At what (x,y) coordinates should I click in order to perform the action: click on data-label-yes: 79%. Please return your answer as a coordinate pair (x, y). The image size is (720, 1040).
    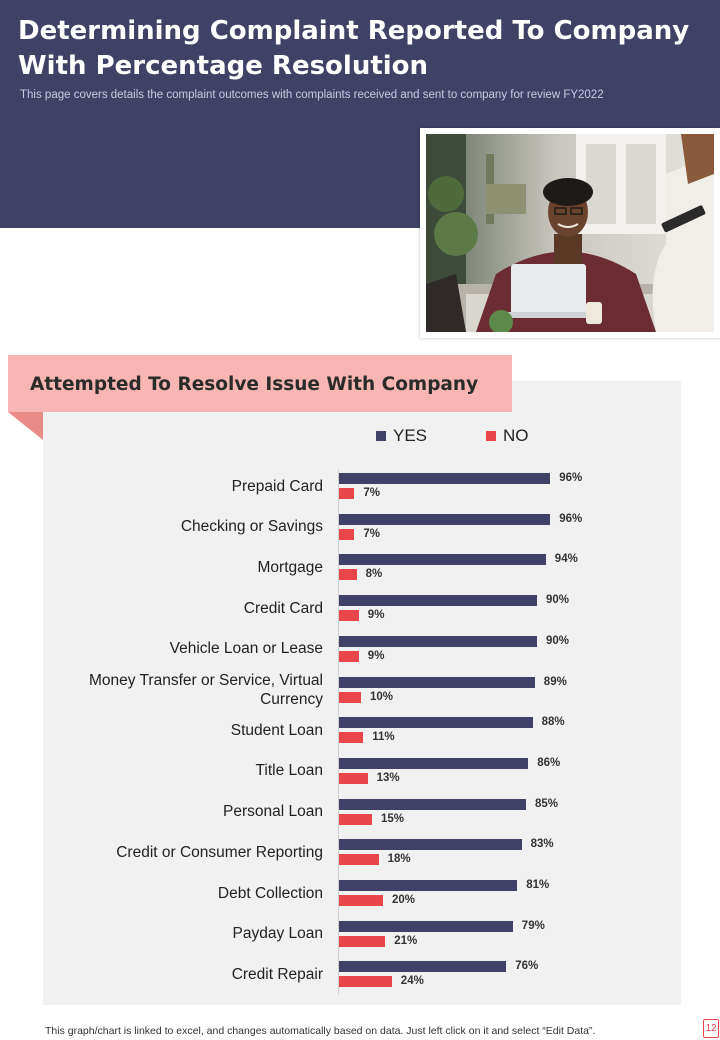
    Looking at the image, I should click on (533, 925).